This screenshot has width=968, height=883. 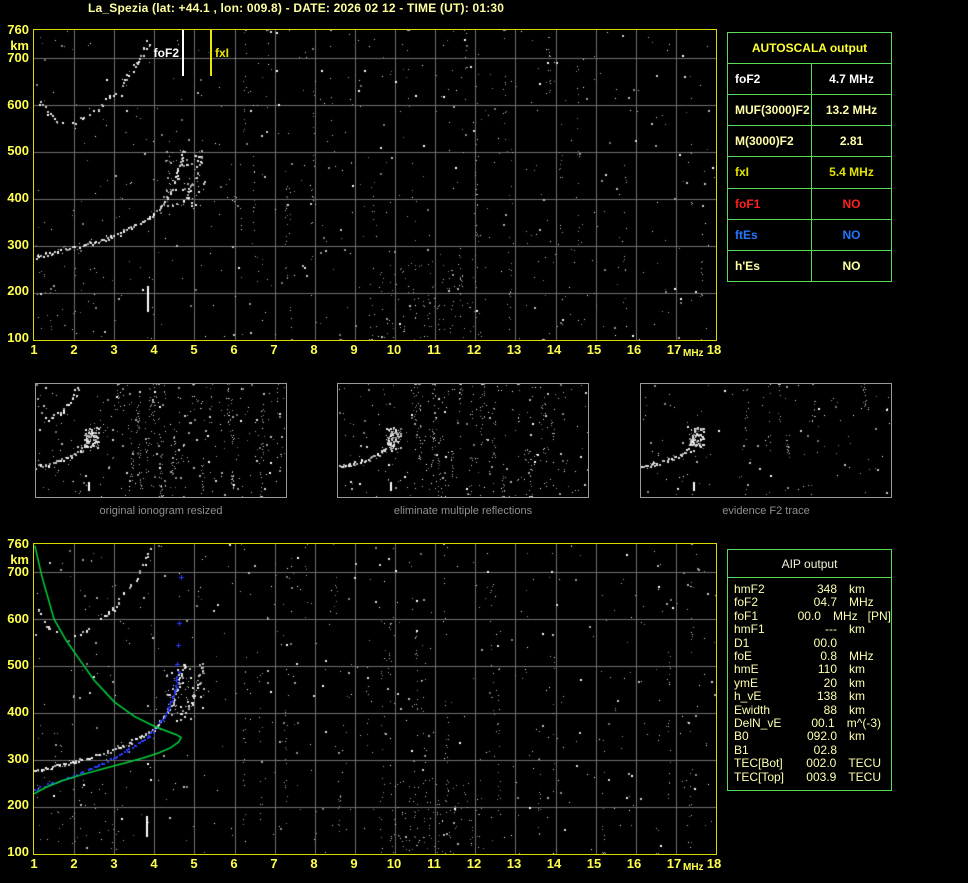 What do you see at coordinates (812, 629) in the screenshot?
I see `aip-row-hmf1: hmF1 --- km` at bounding box center [812, 629].